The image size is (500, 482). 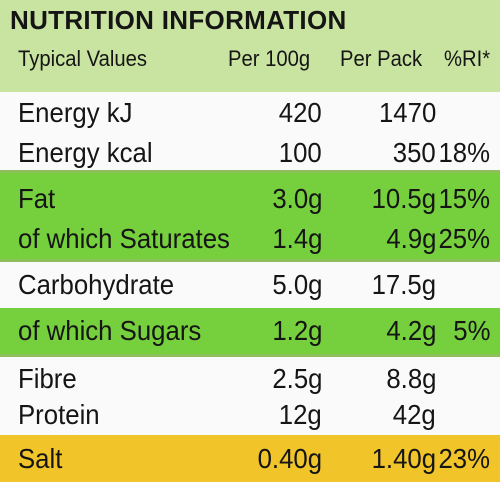 I want to click on table-row: Salt 0.40g 1.40g 23%, so click(x=250, y=459).